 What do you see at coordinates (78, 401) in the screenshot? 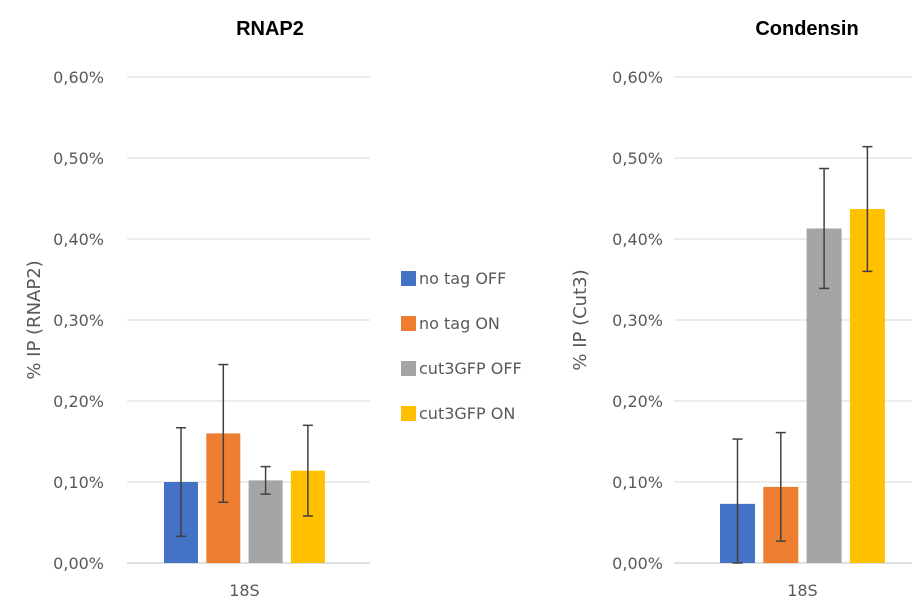
I see `chart-0-y-tick-label: 0,20%` at bounding box center [78, 401].